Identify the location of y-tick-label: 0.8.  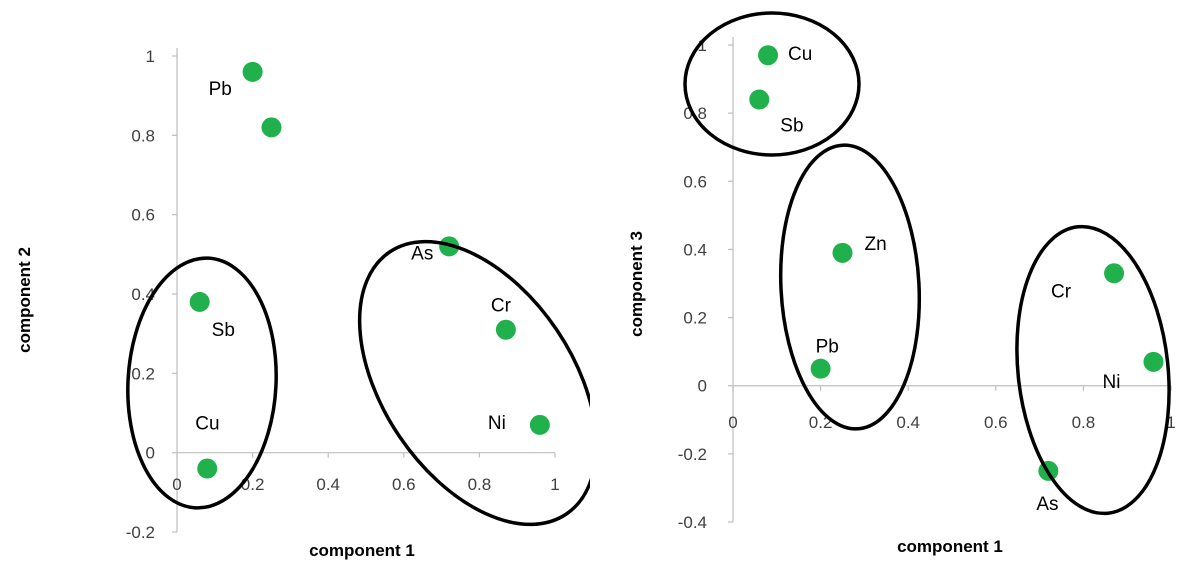
(143, 135).